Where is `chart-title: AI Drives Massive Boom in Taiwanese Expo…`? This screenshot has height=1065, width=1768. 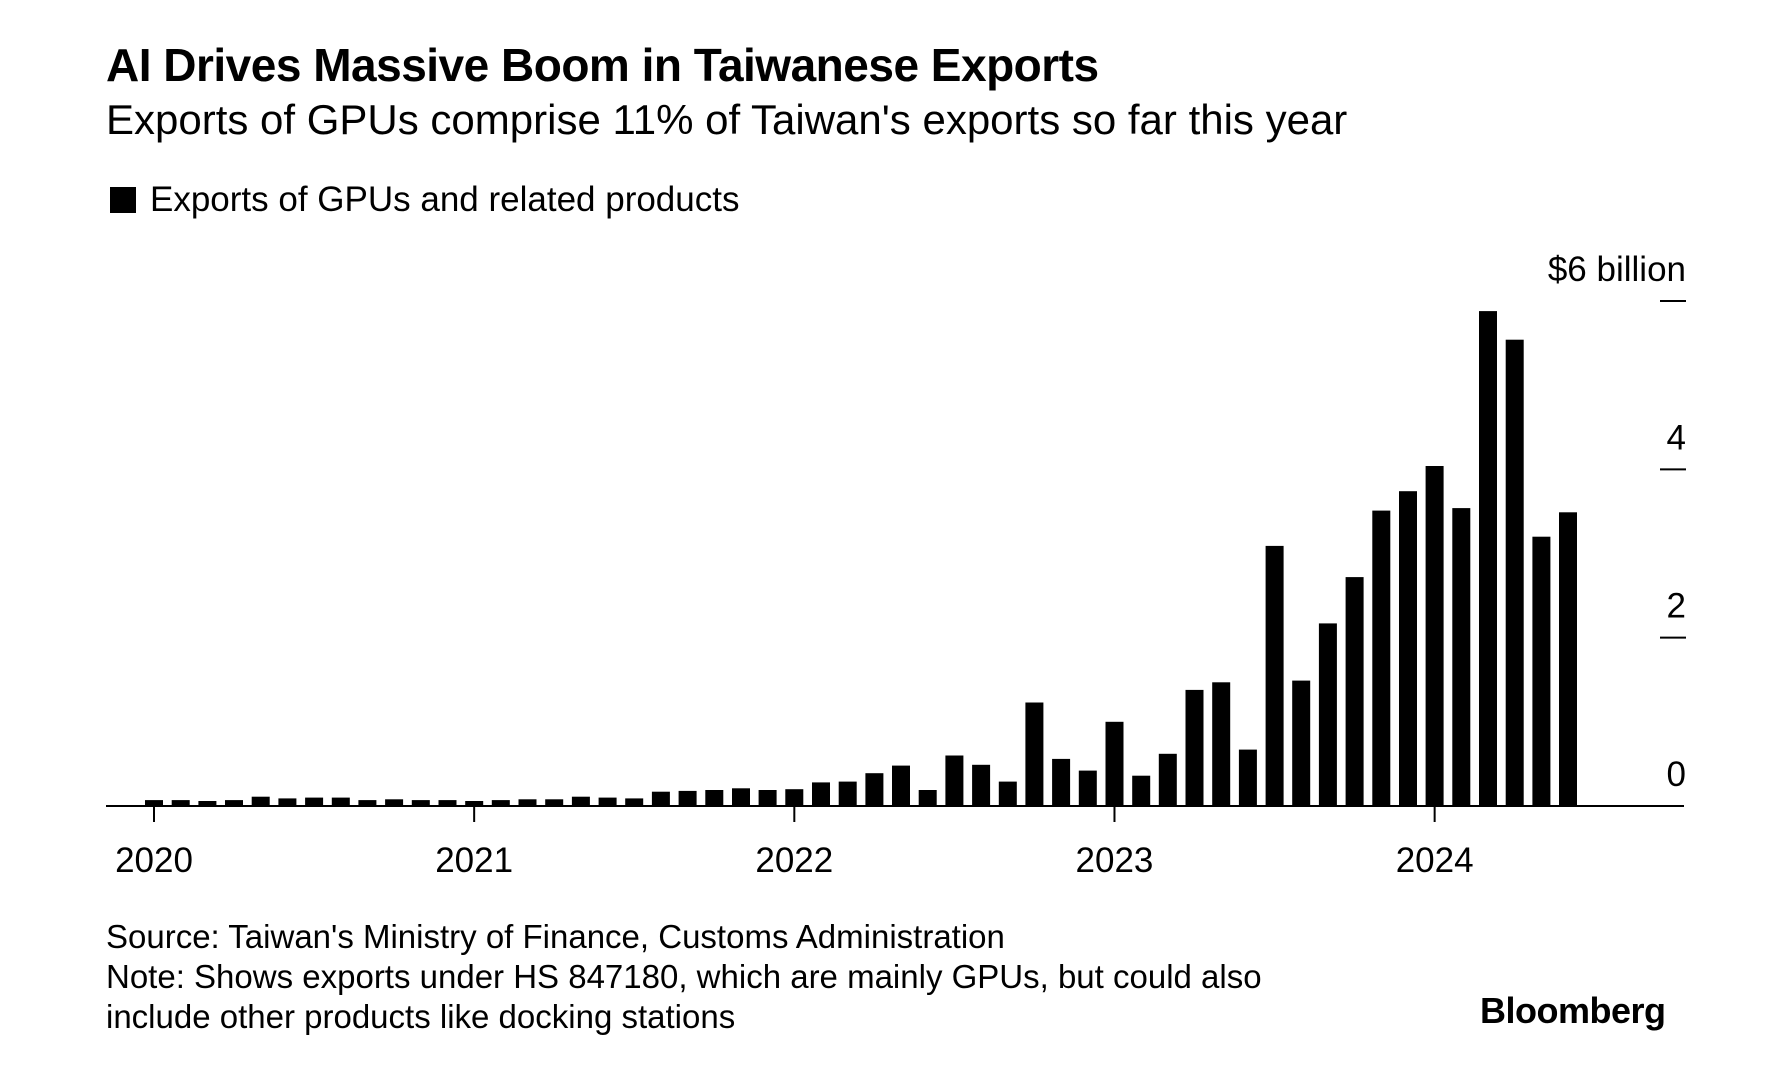
chart-title: AI Drives Massive Boom in Taiwanese Expo… is located at coordinates (602, 65).